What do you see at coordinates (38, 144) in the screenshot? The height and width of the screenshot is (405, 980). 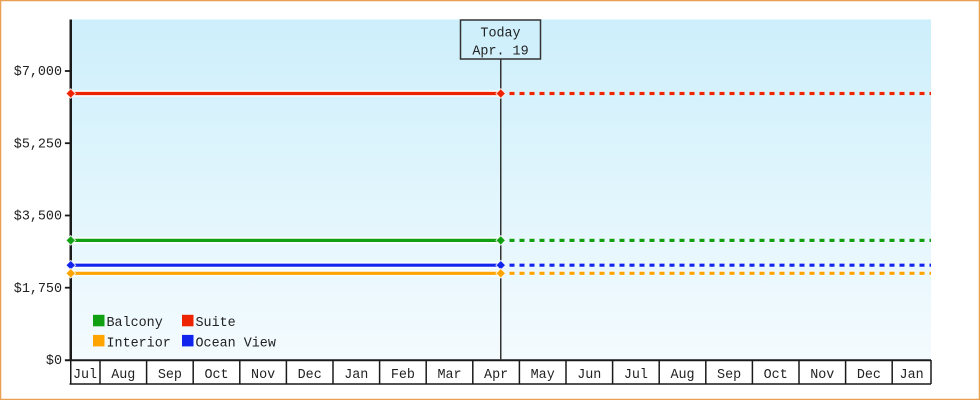 I see `svg-text: $5,250` at bounding box center [38, 144].